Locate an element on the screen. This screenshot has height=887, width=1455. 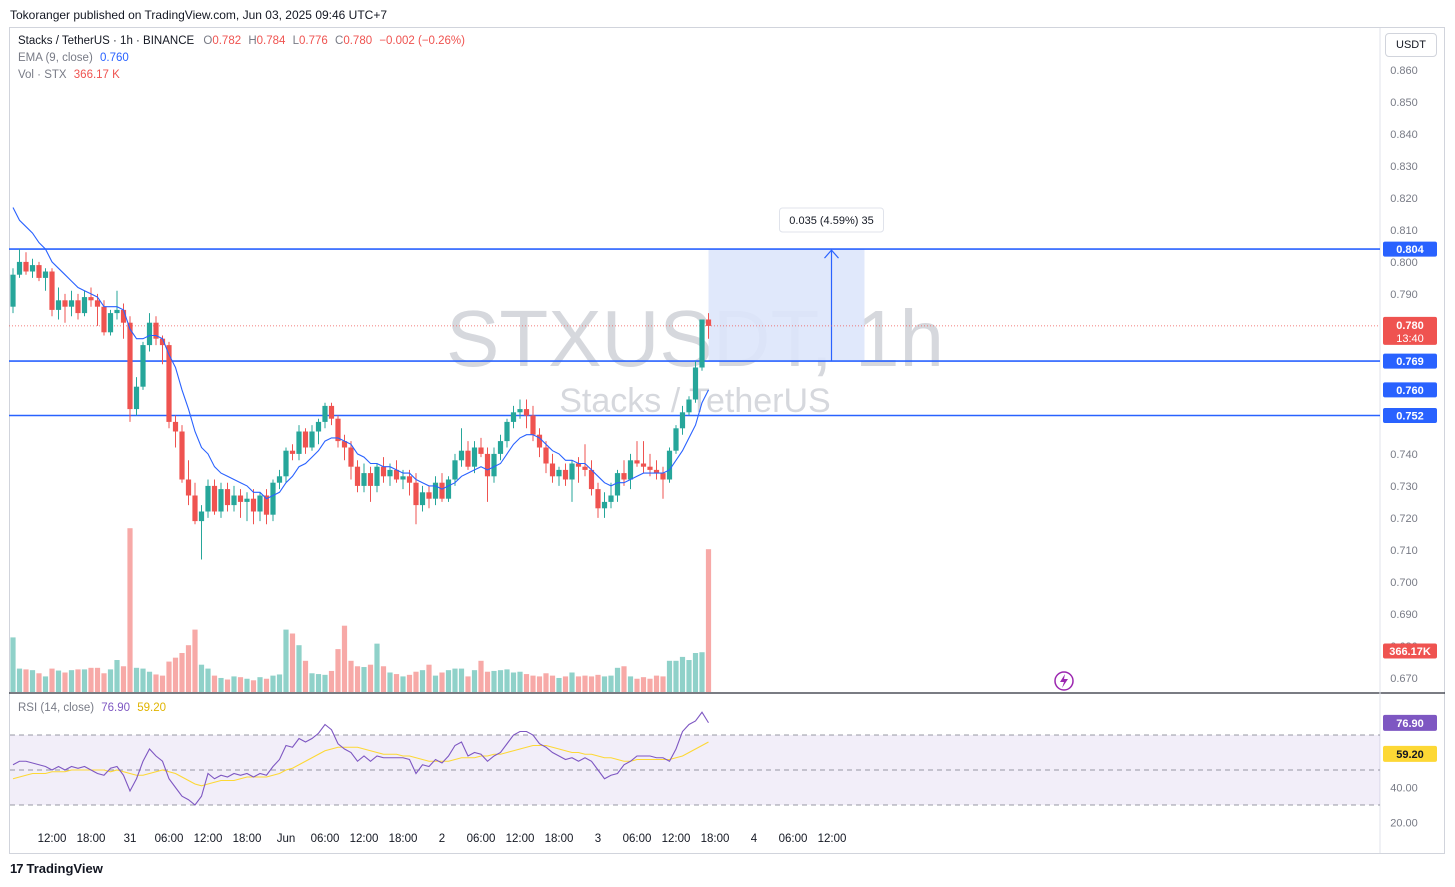
level-label-high: 0.804 is located at coordinates (1410, 250).